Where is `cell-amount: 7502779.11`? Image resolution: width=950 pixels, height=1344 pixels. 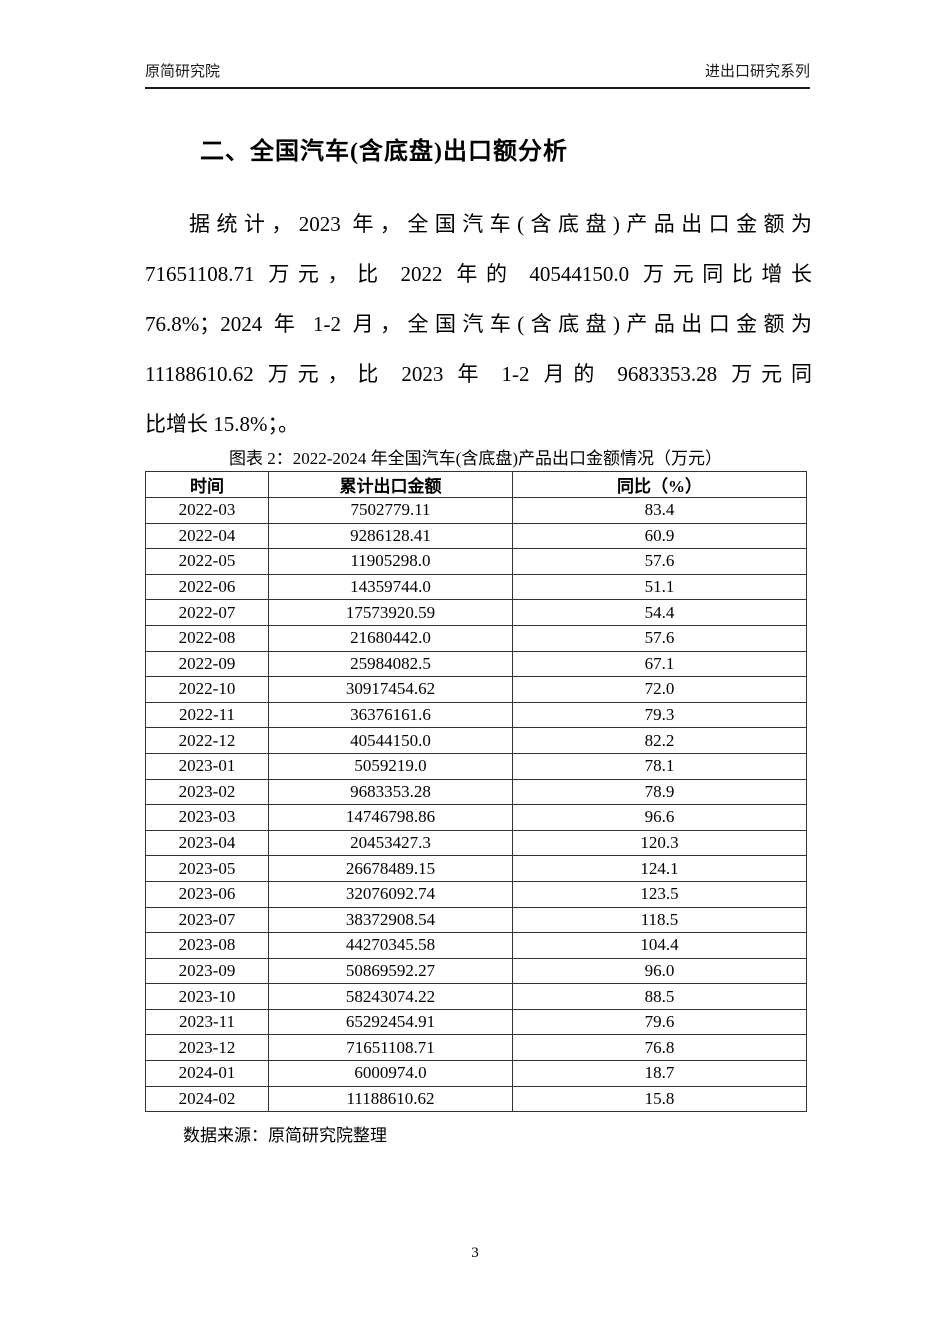
cell-amount: 7502779.11 is located at coordinates (390, 510).